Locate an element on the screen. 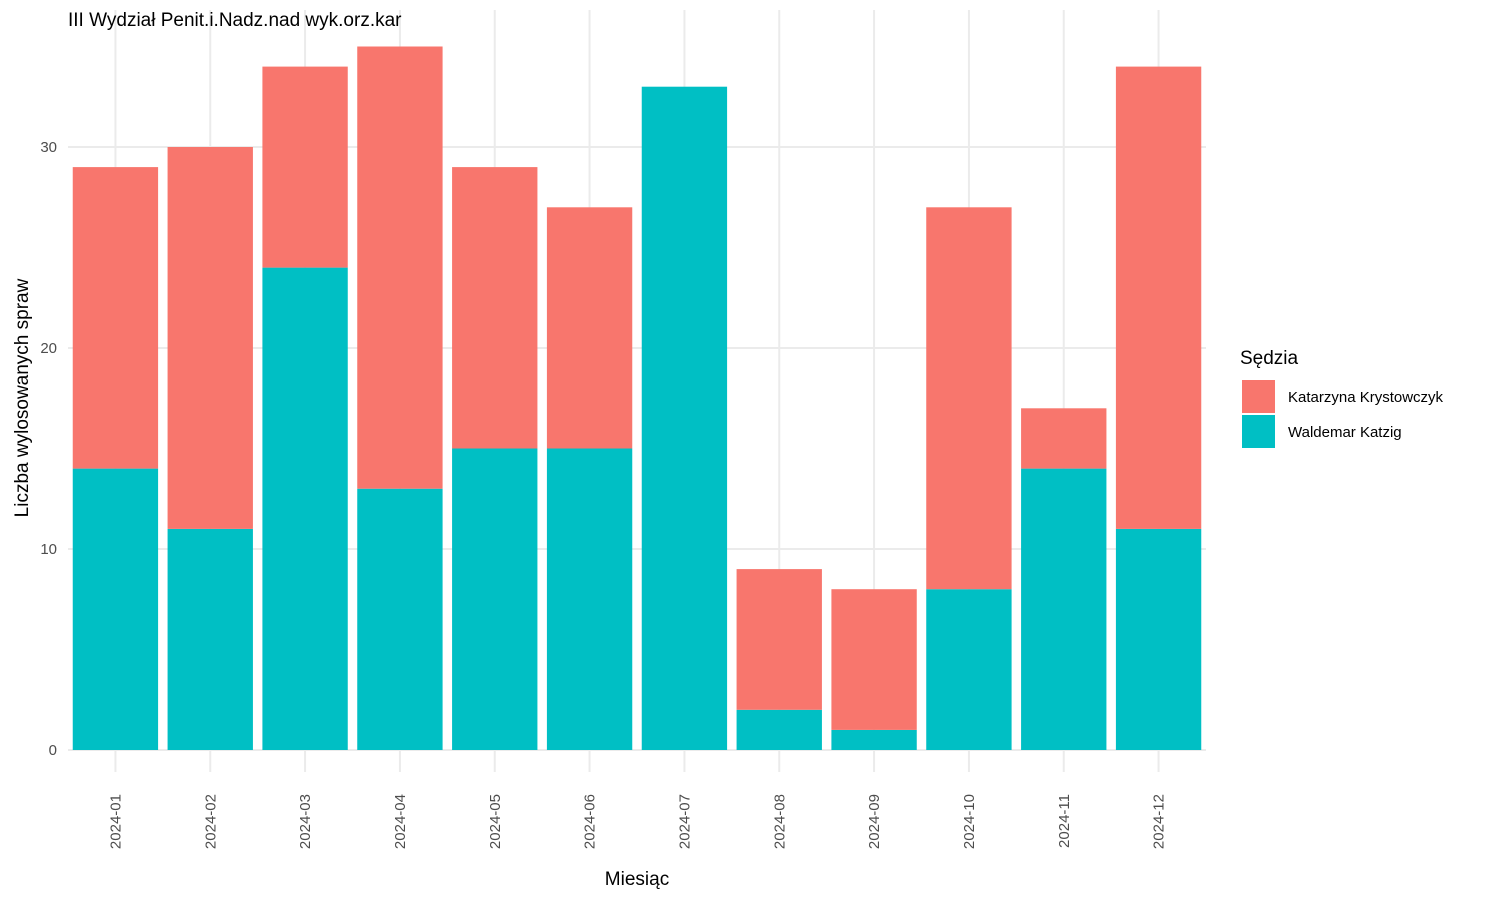  x-tick-label: 2024-12 is located at coordinates (1159, 821).